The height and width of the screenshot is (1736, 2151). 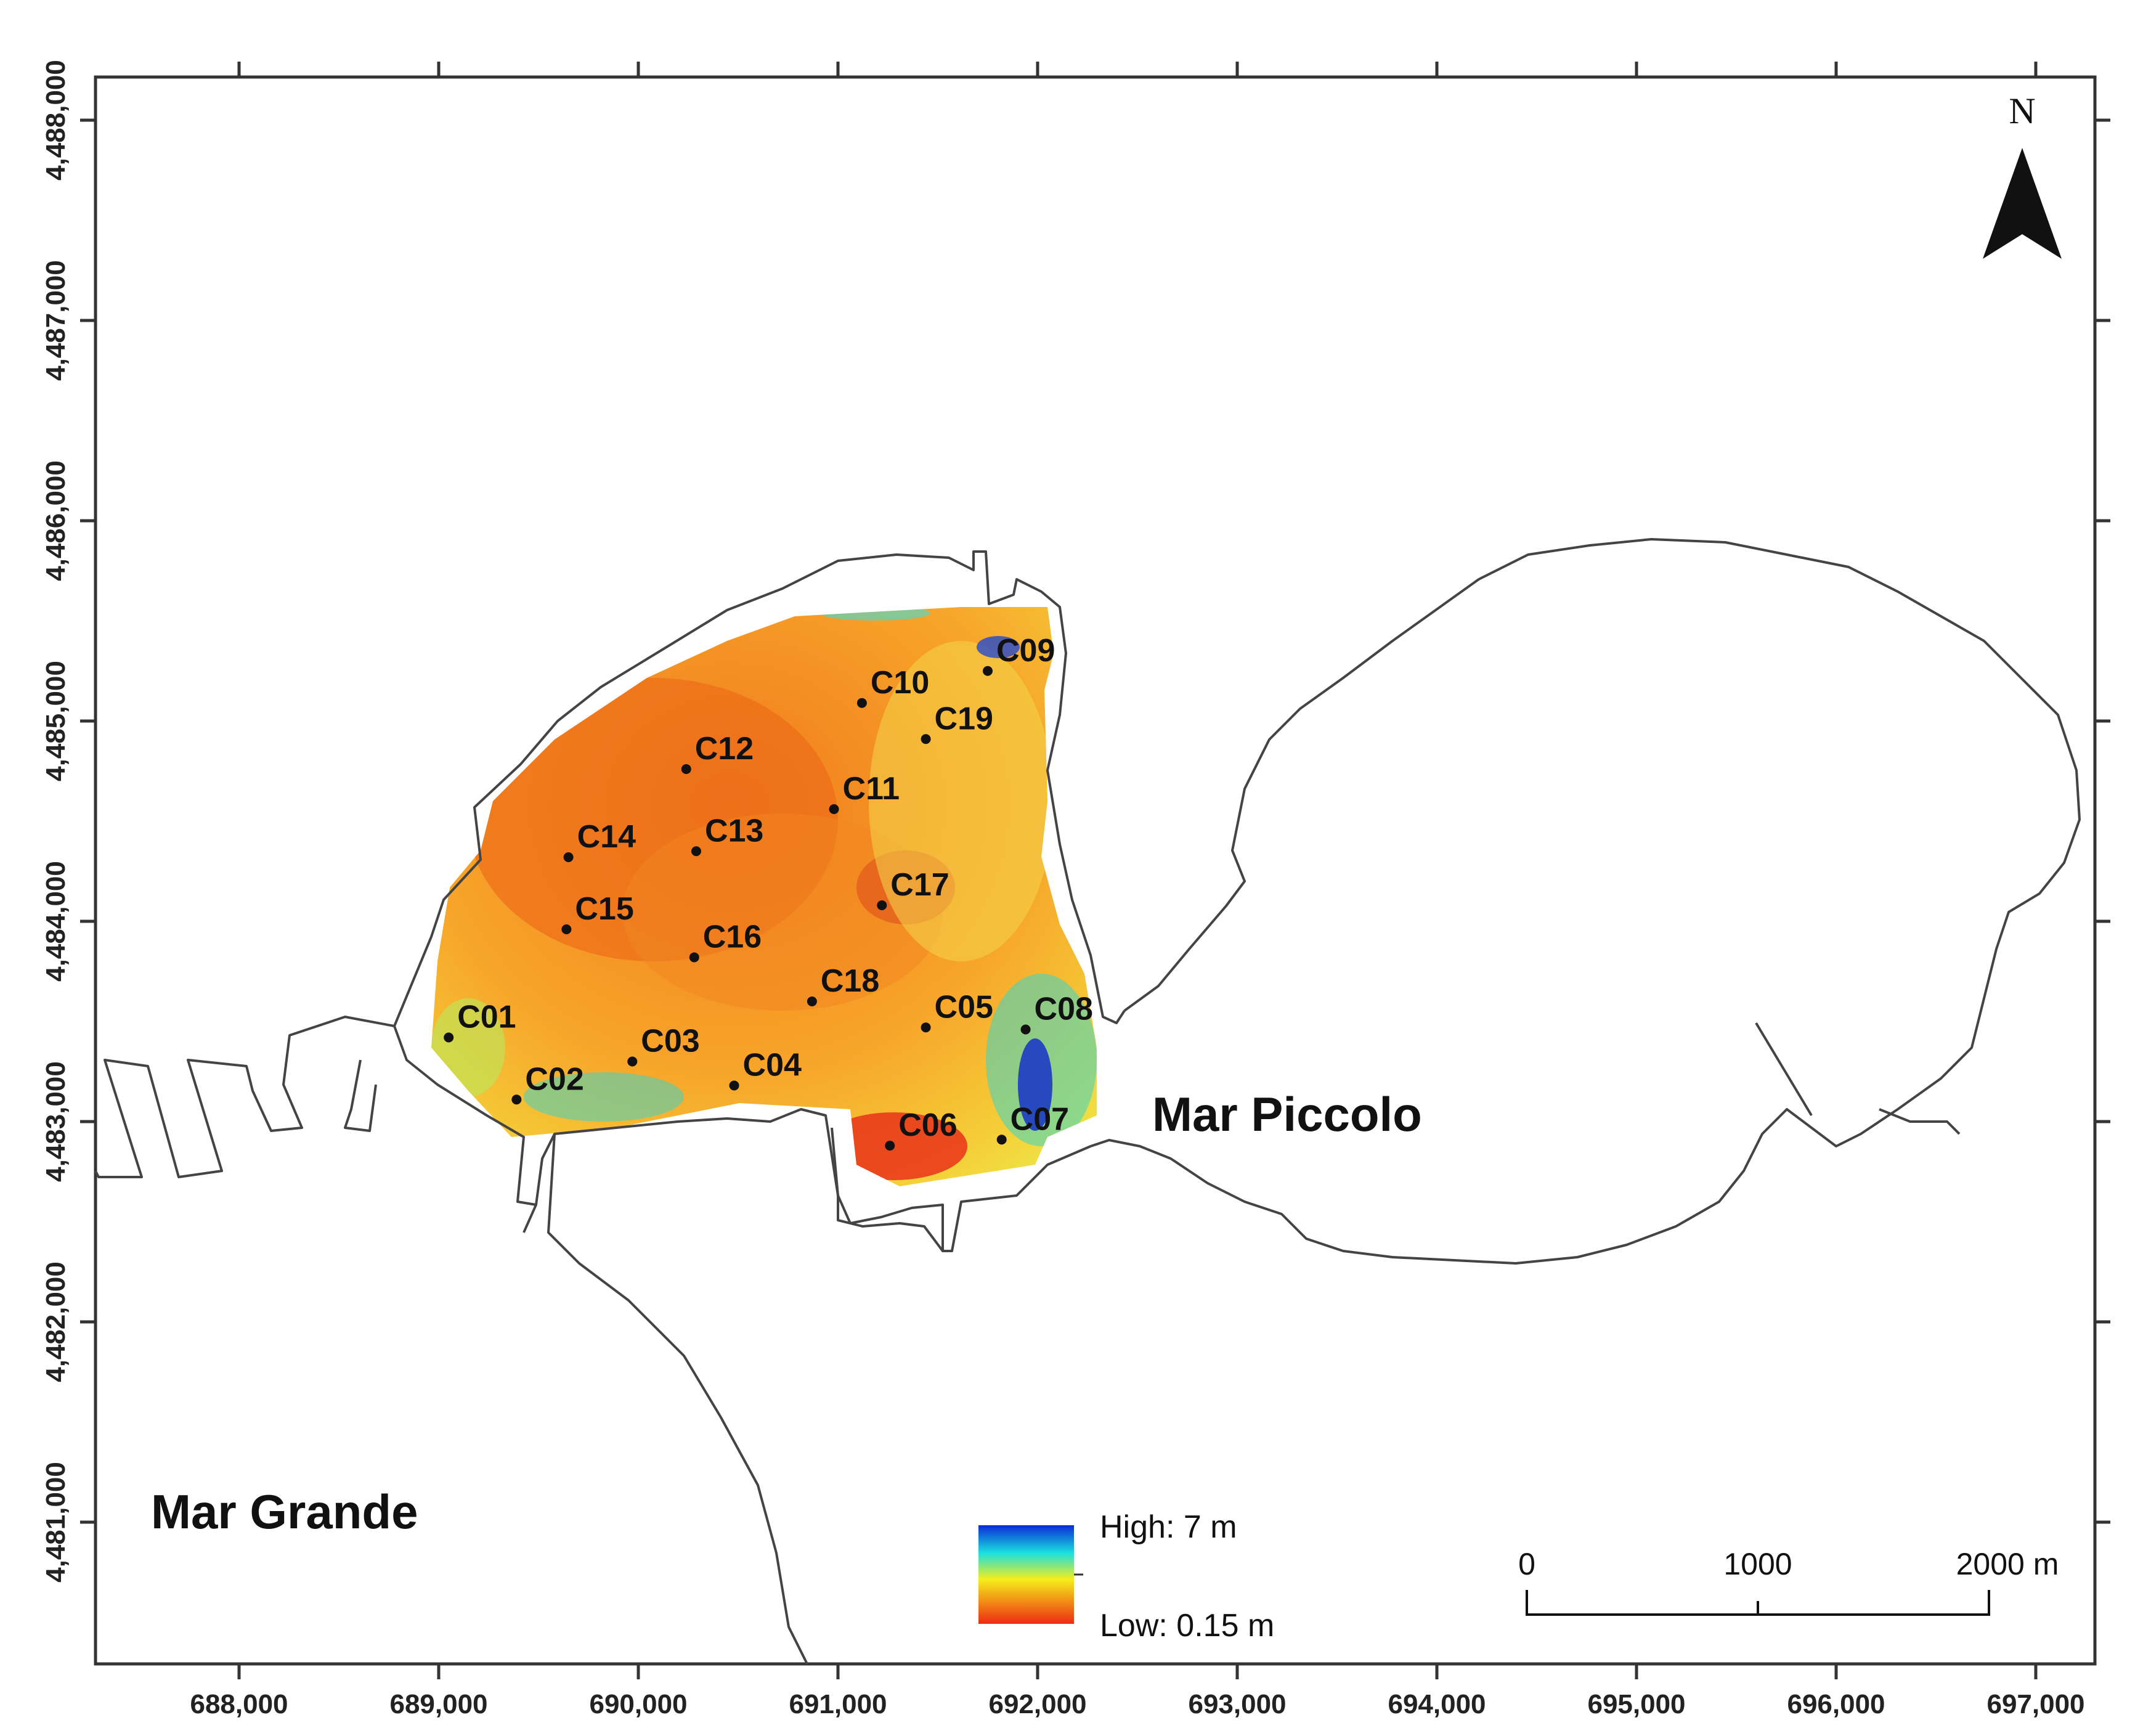 What do you see at coordinates (677, 1399) in the screenshot?
I see `coastline-canal-west` at bounding box center [677, 1399].